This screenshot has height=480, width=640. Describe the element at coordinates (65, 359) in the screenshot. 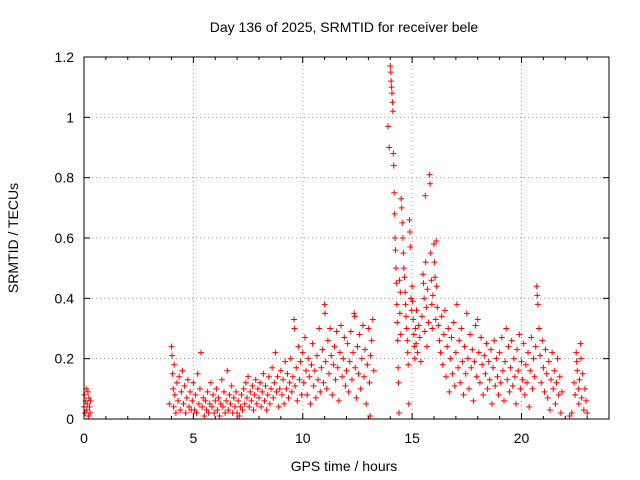

I see `y-tick-label: 0.2` at that location.